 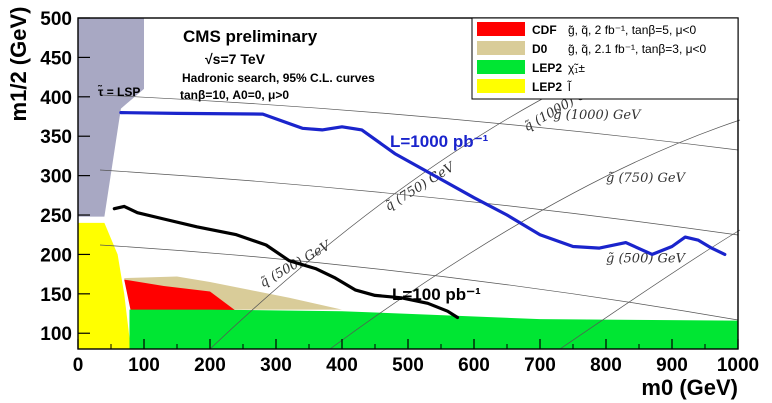 I want to click on contour-label: g̃ (750) GeV, so click(x=646, y=178).